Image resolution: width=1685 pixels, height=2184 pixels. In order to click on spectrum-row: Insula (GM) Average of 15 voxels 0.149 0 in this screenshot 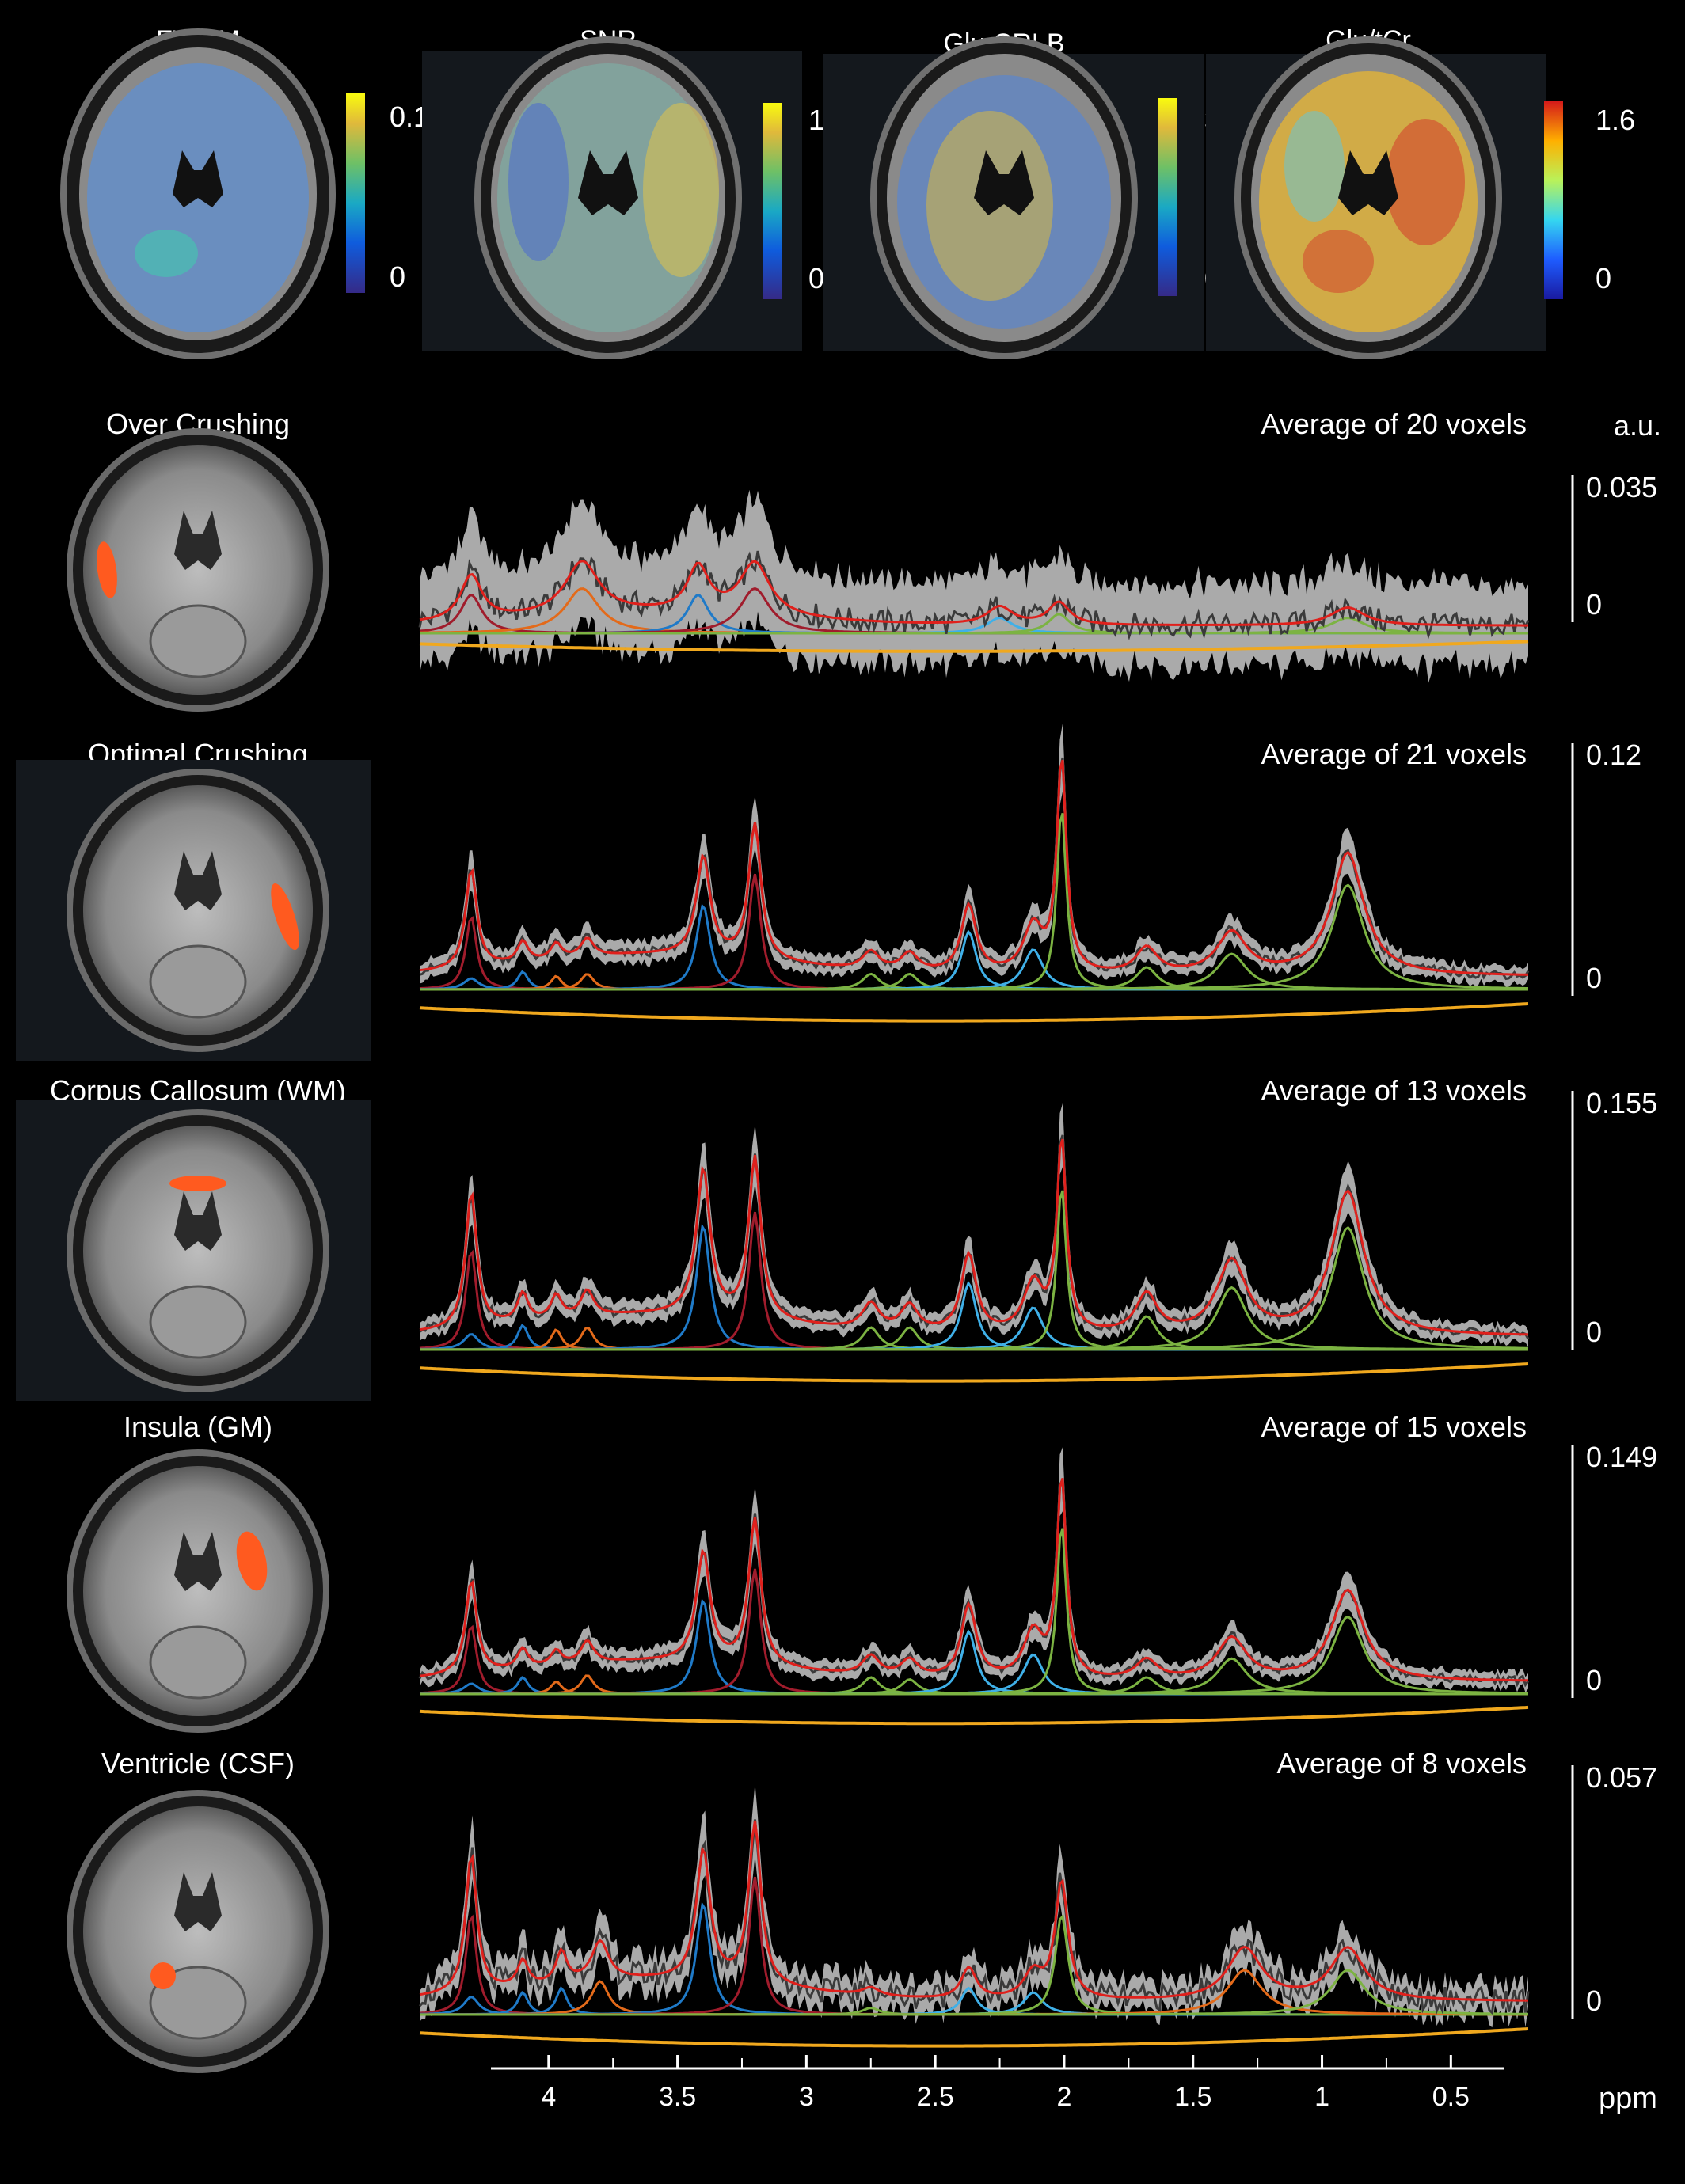, I will do `click(862, 1572)`.